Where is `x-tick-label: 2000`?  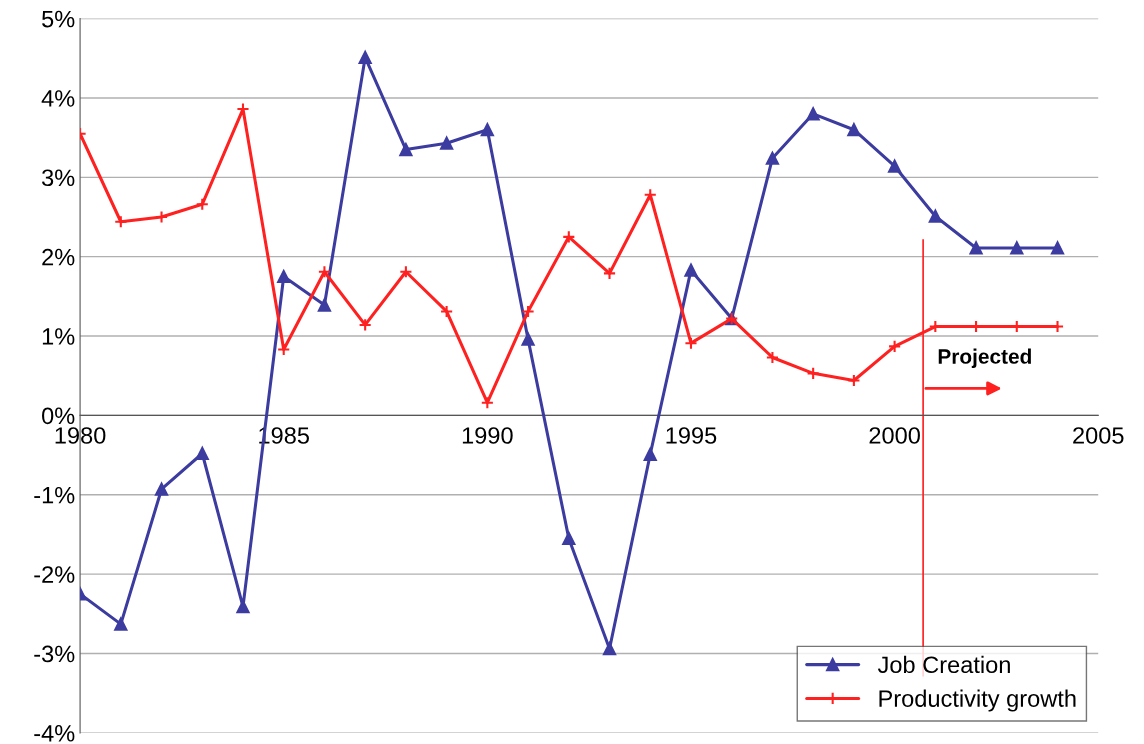 x-tick-label: 2000 is located at coordinates (894, 435).